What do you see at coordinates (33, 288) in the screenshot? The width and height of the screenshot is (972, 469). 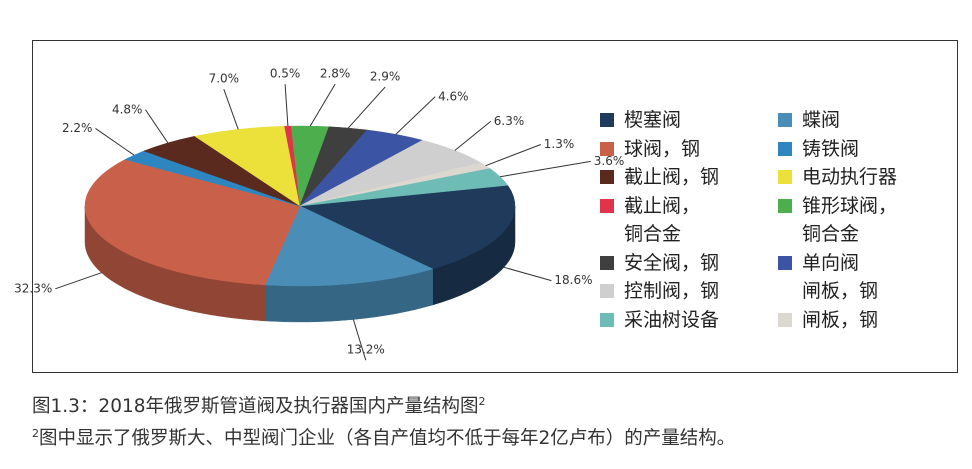 I see `value-label: 32.3%` at bounding box center [33, 288].